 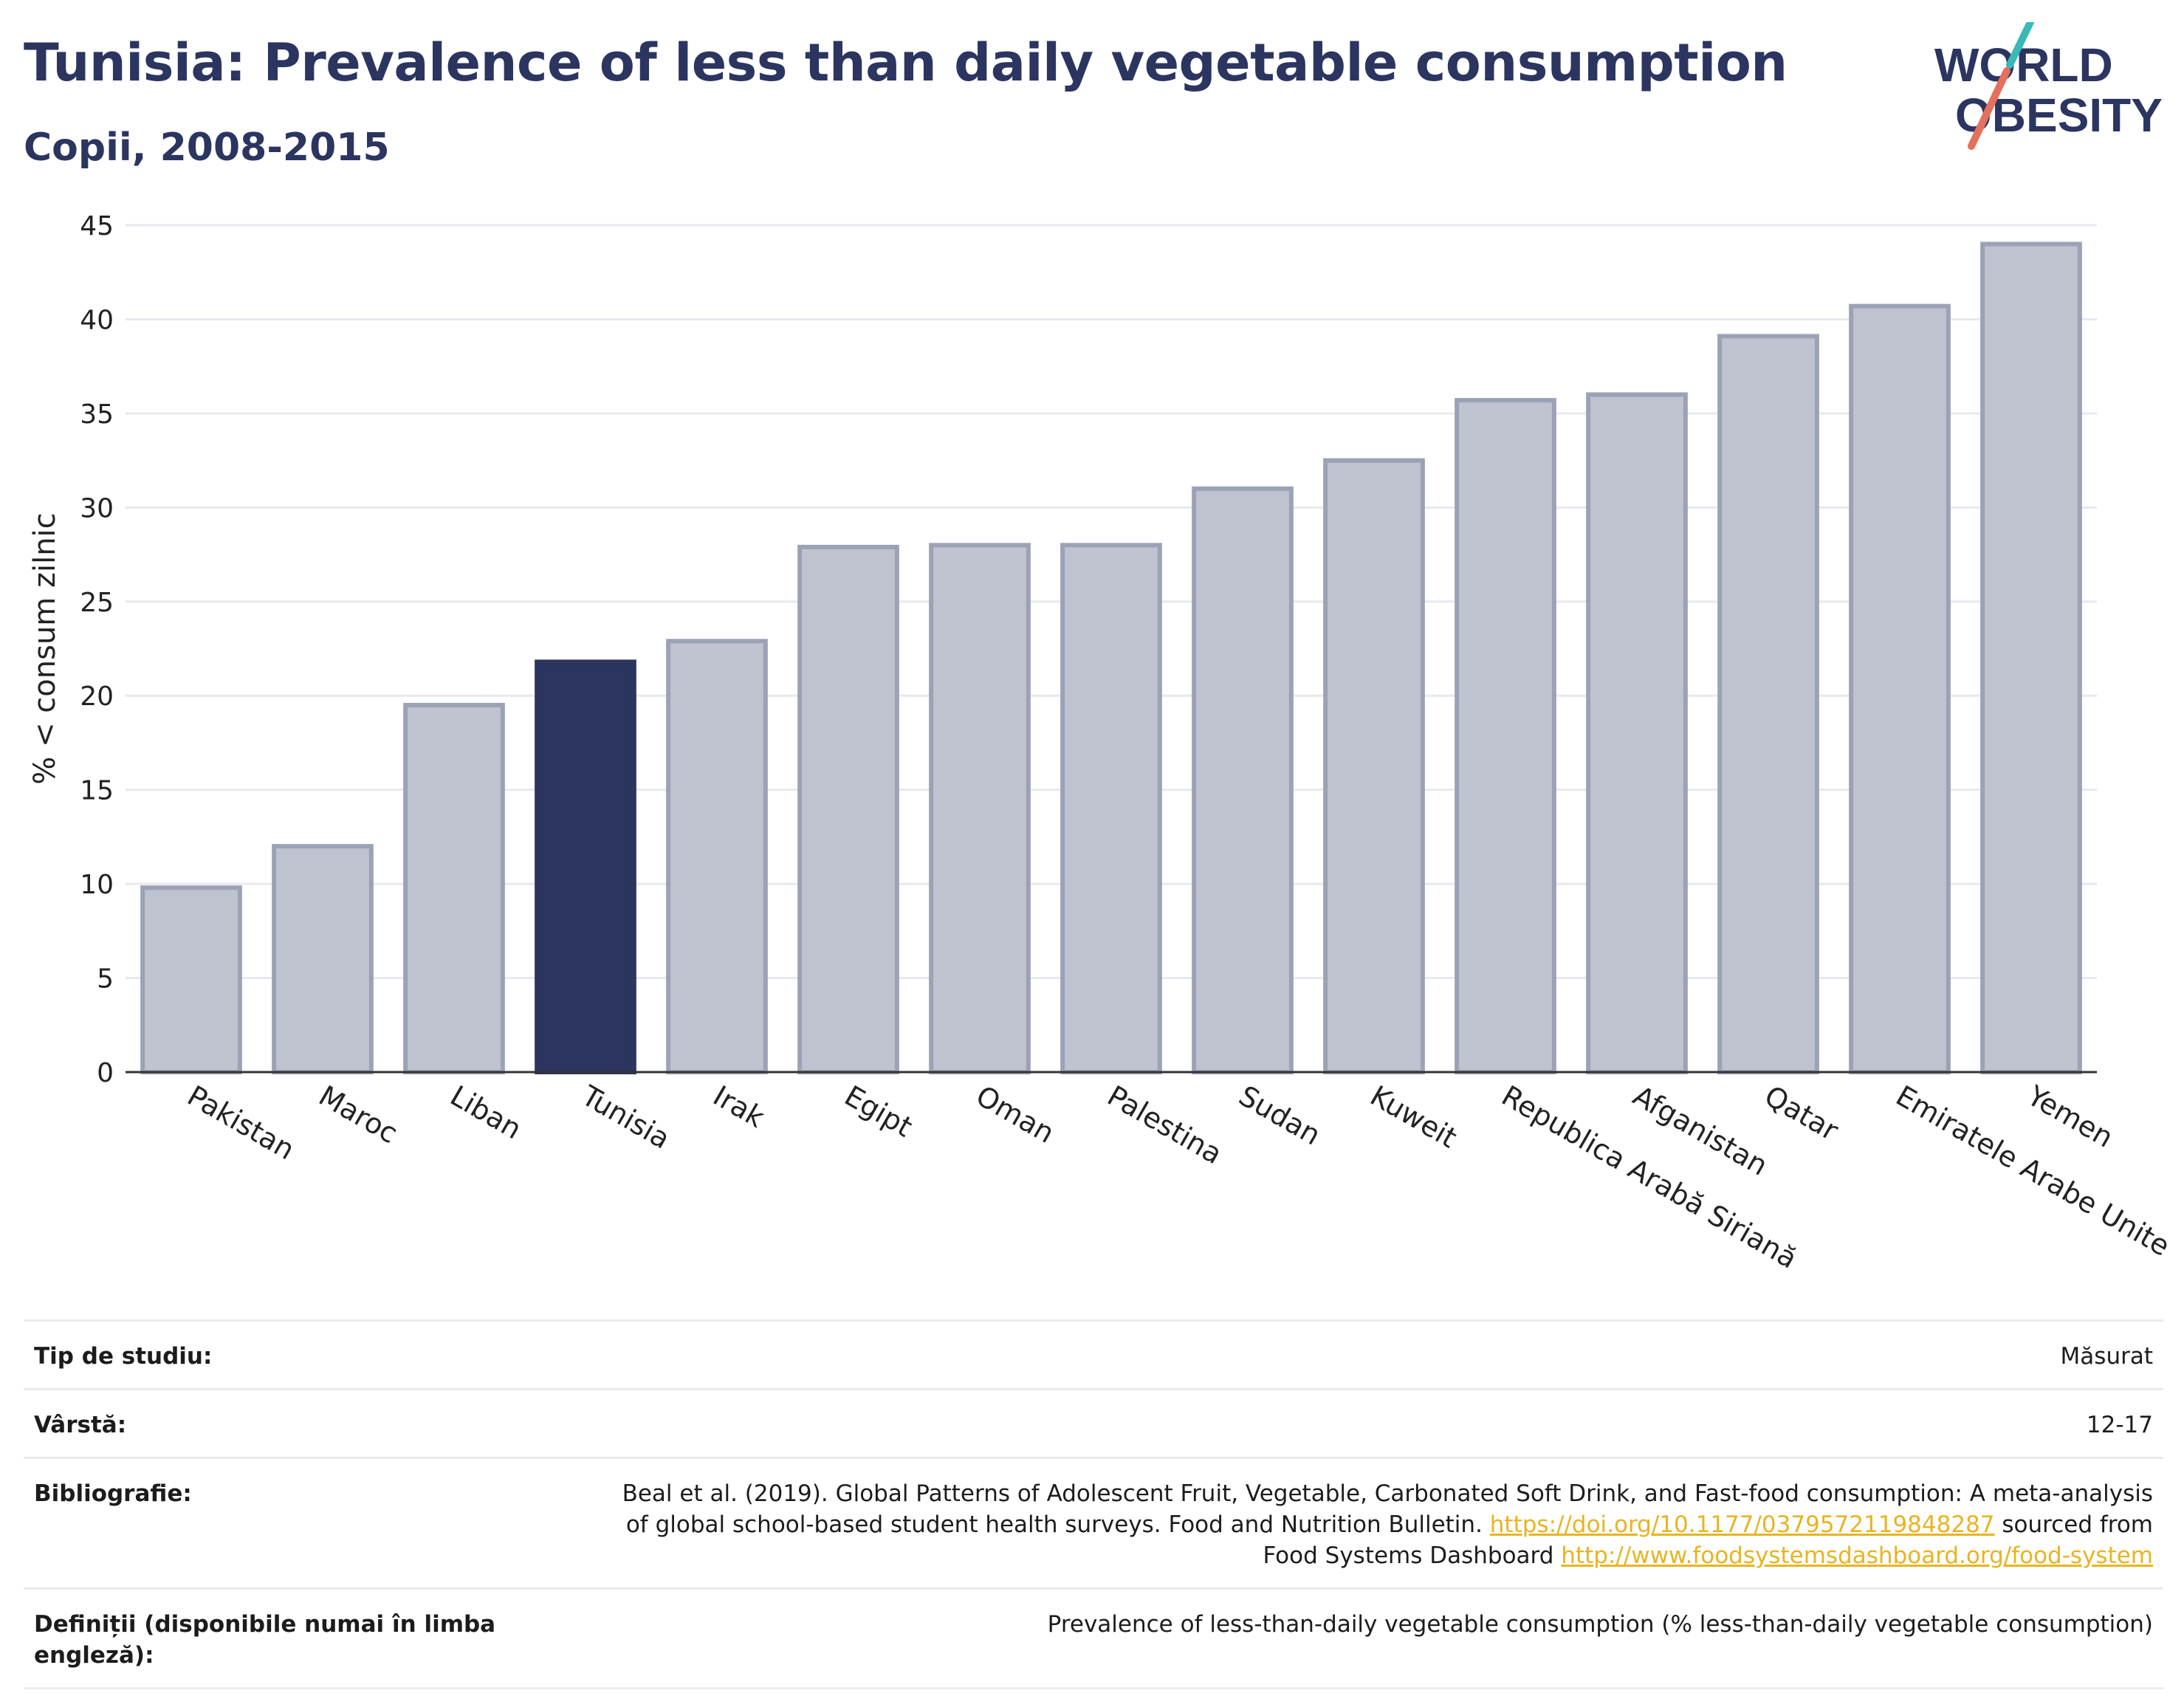 I want to click on meta-value: Măsurat, so click(x=2106, y=1356).